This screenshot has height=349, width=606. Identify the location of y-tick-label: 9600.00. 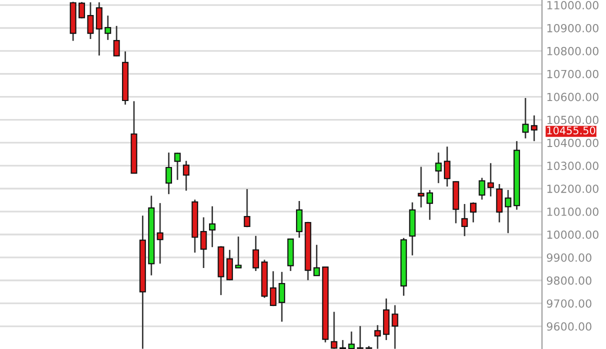
(569, 326).